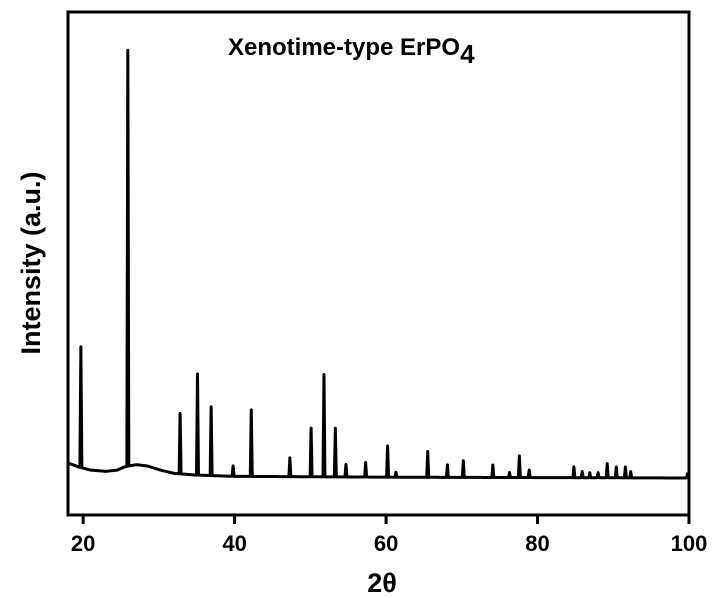 The image size is (720, 598). What do you see at coordinates (467, 54) in the screenshot?
I see `chart-title-subscript: 4` at bounding box center [467, 54].